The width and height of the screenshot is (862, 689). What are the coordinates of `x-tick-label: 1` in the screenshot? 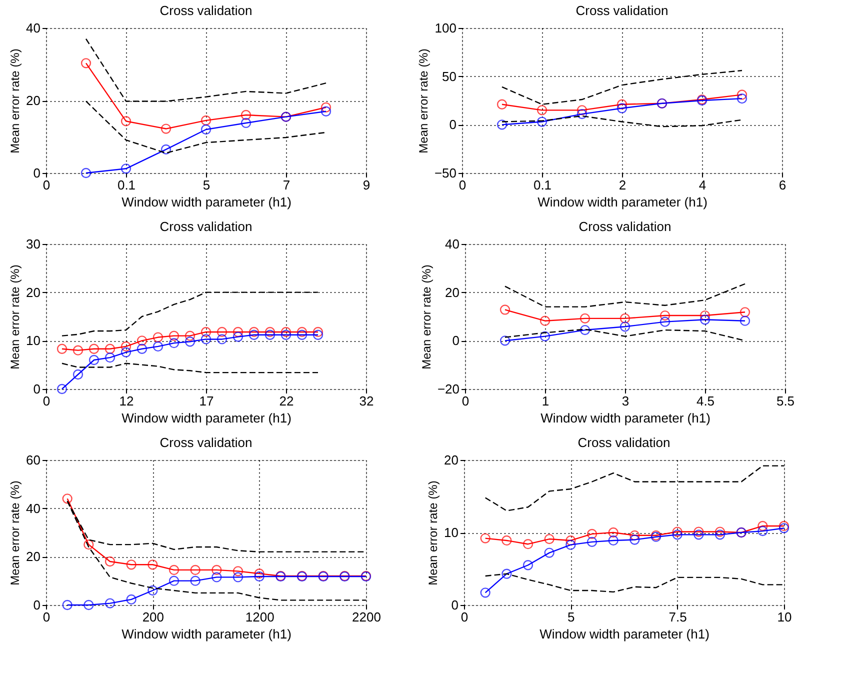 It's located at (546, 401).